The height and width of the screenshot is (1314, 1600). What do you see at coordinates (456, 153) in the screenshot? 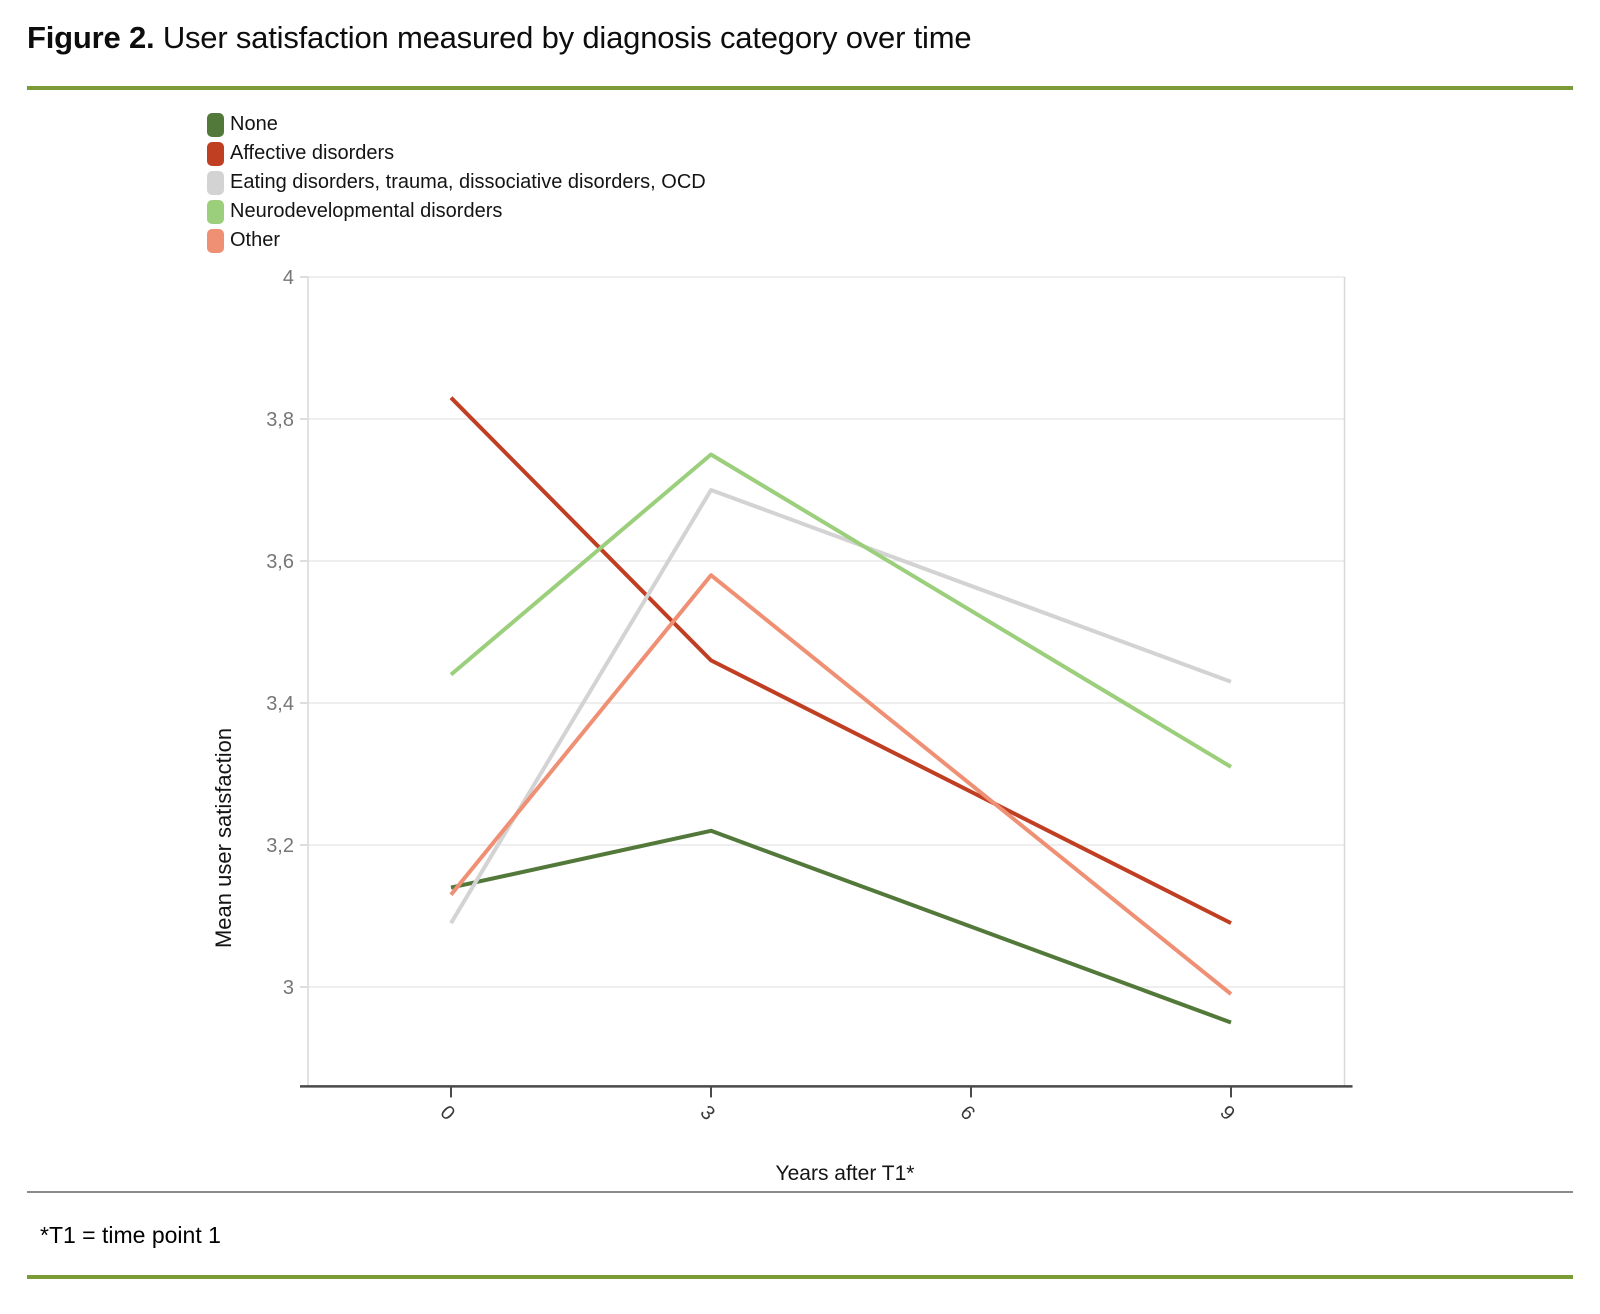
I see `legend-item: Affective disorders` at bounding box center [456, 153].